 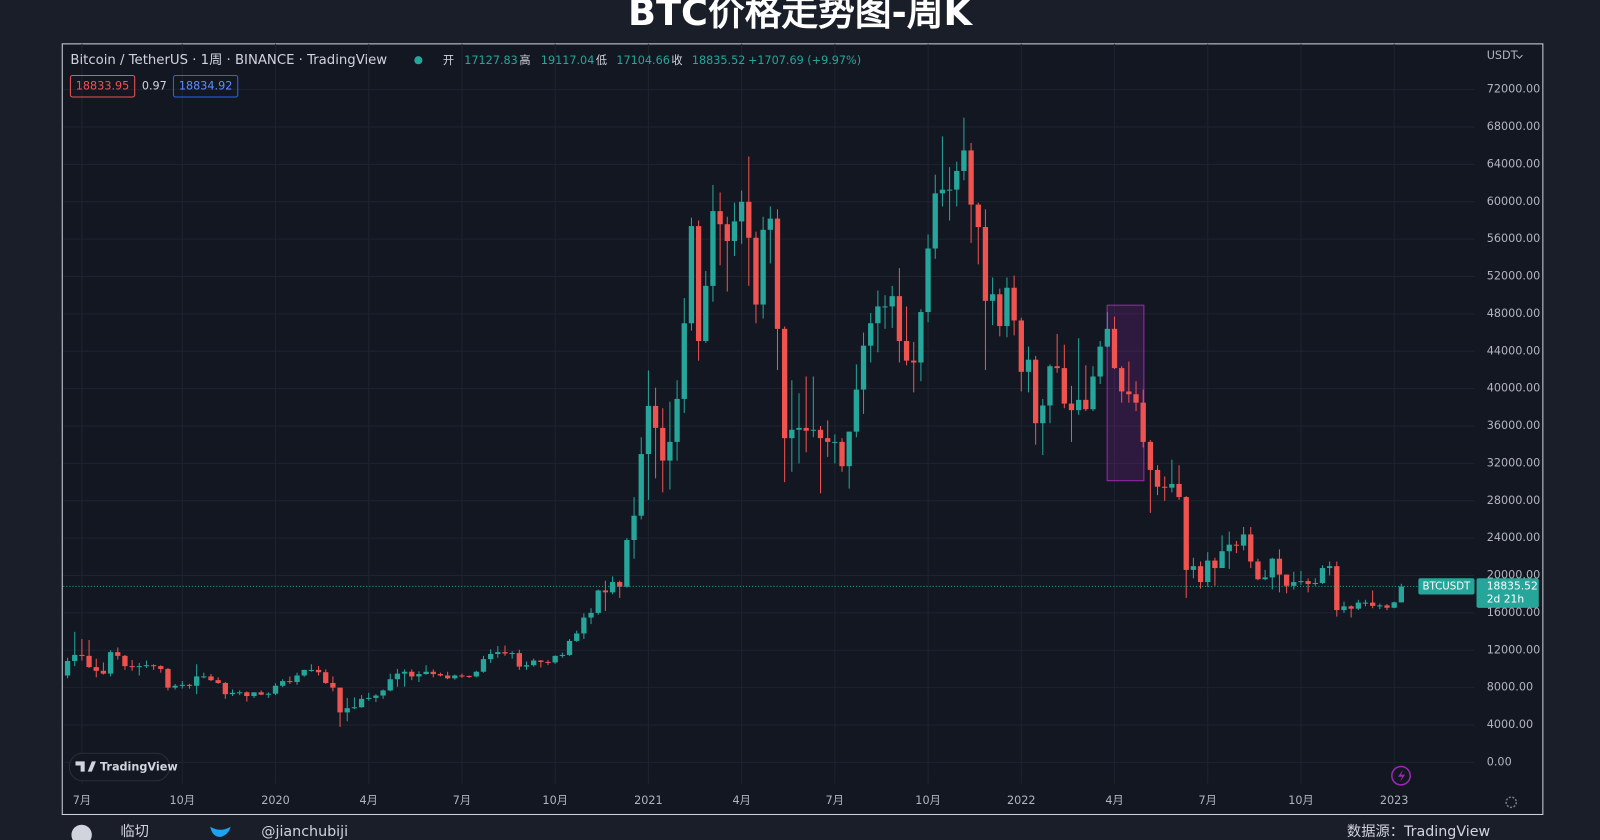 I want to click on x-tick-label: 4月, so click(x=741, y=800).